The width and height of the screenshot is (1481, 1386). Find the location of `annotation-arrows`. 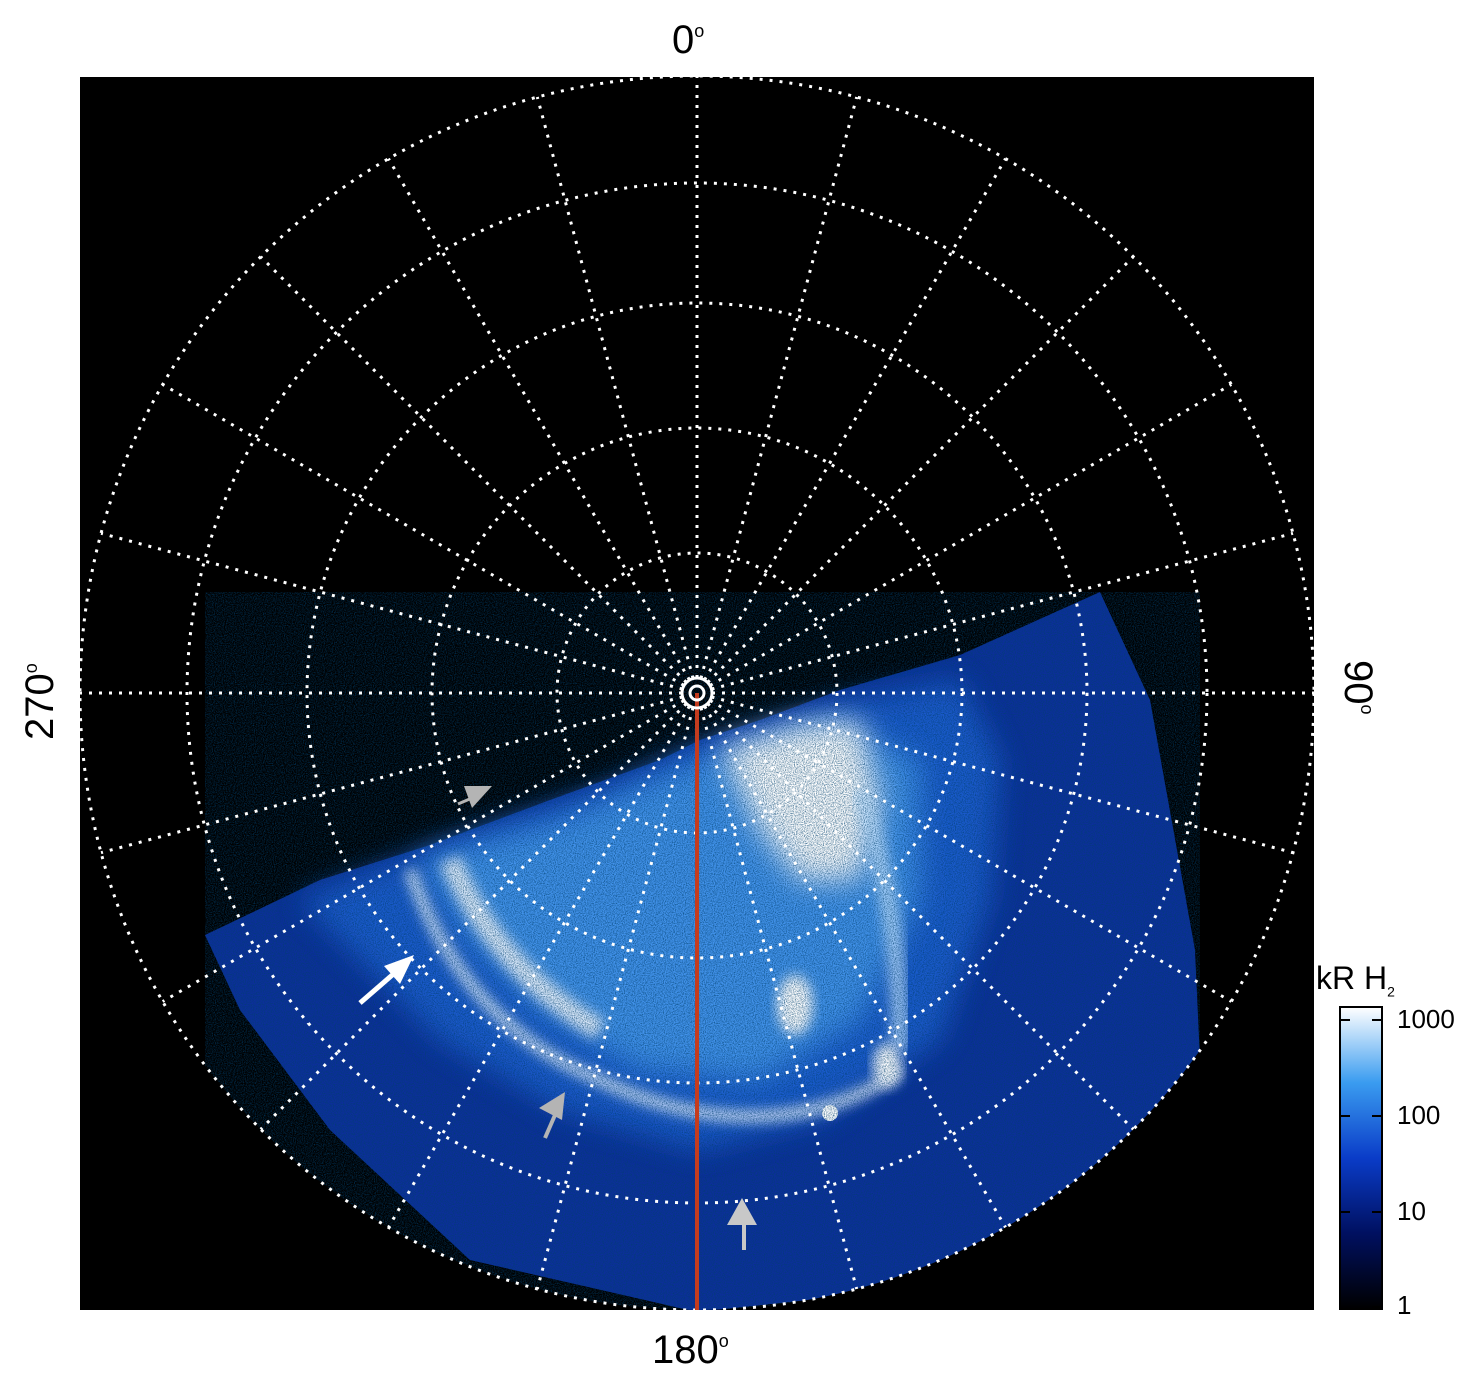

annotation-arrows is located at coordinates (557, 1018).